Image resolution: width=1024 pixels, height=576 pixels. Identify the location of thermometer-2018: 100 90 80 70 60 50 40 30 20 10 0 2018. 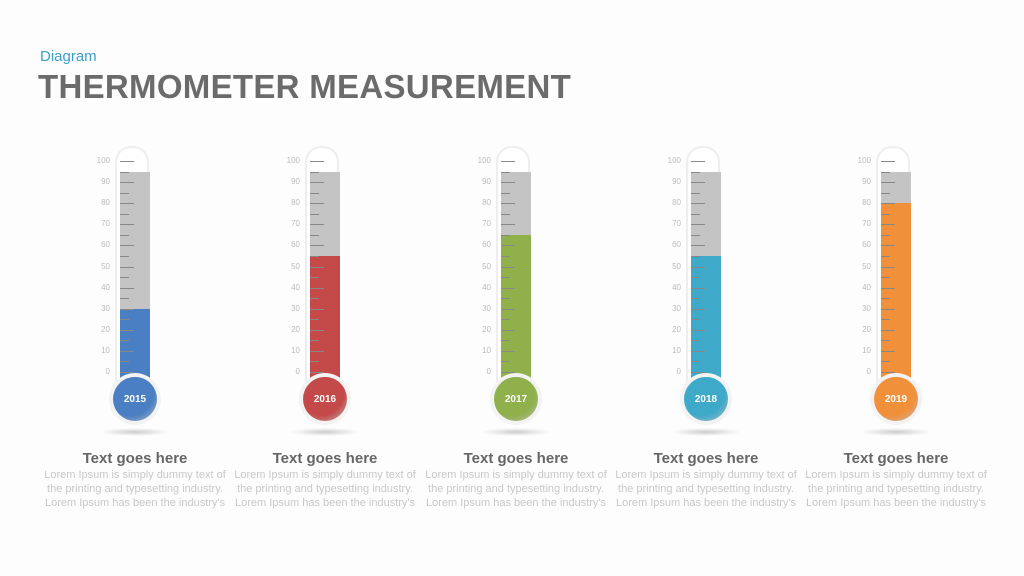
(701, 290).